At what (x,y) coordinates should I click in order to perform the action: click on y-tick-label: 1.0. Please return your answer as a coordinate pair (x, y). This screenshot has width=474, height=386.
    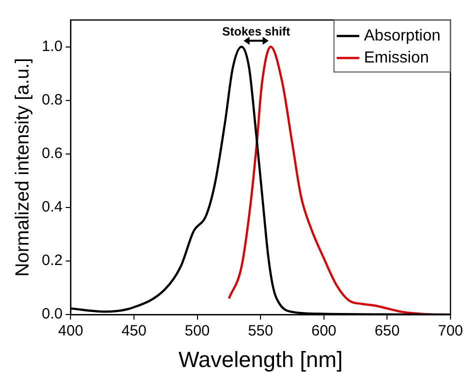
    Looking at the image, I should click on (52, 46).